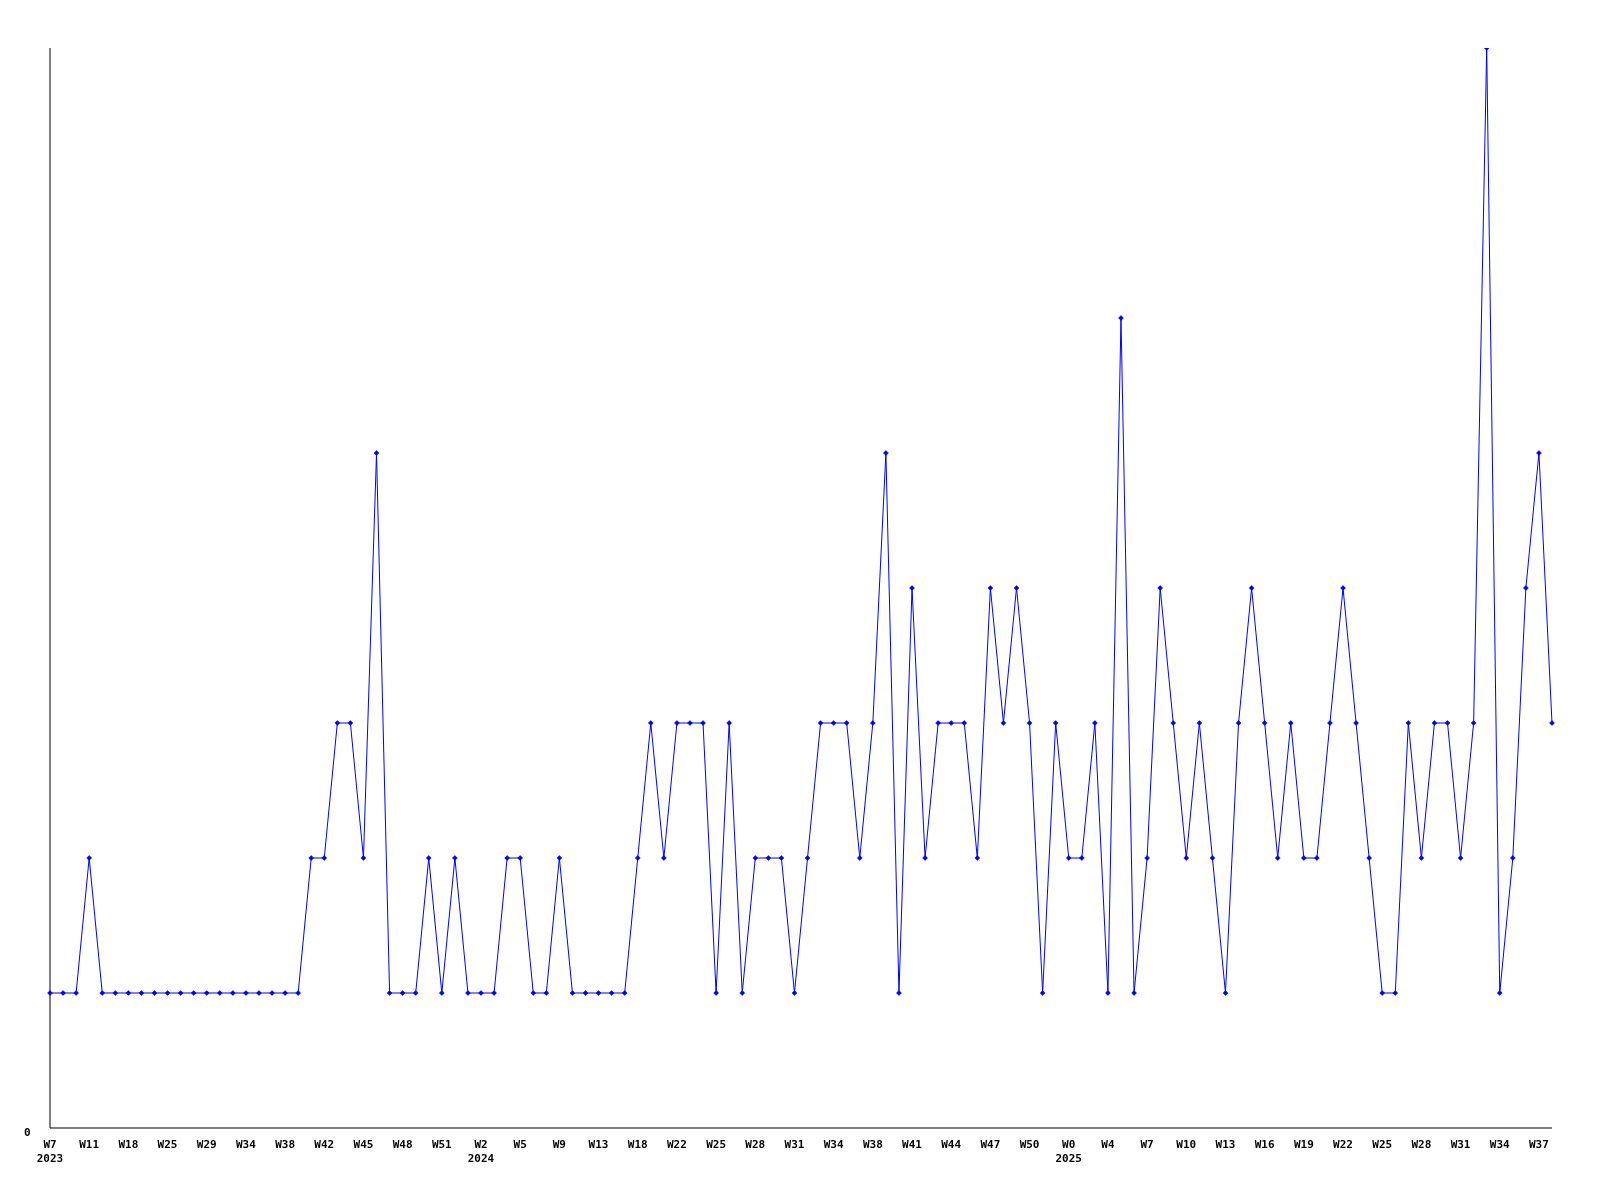 Image resolution: width=1600 pixels, height=1200 pixels. What do you see at coordinates (481, 1151) in the screenshot?
I see `x-tick-label: W2 2024` at bounding box center [481, 1151].